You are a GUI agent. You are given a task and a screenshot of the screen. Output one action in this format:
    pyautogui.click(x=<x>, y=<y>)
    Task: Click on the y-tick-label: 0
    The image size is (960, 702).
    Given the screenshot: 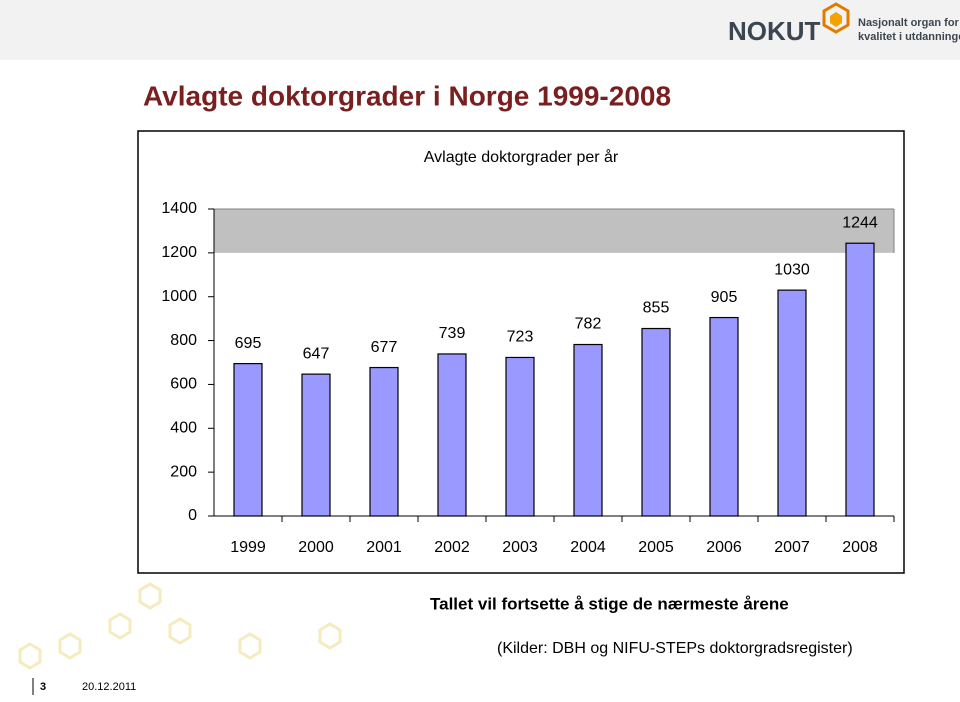 What is the action you would take?
    pyautogui.click(x=192, y=515)
    